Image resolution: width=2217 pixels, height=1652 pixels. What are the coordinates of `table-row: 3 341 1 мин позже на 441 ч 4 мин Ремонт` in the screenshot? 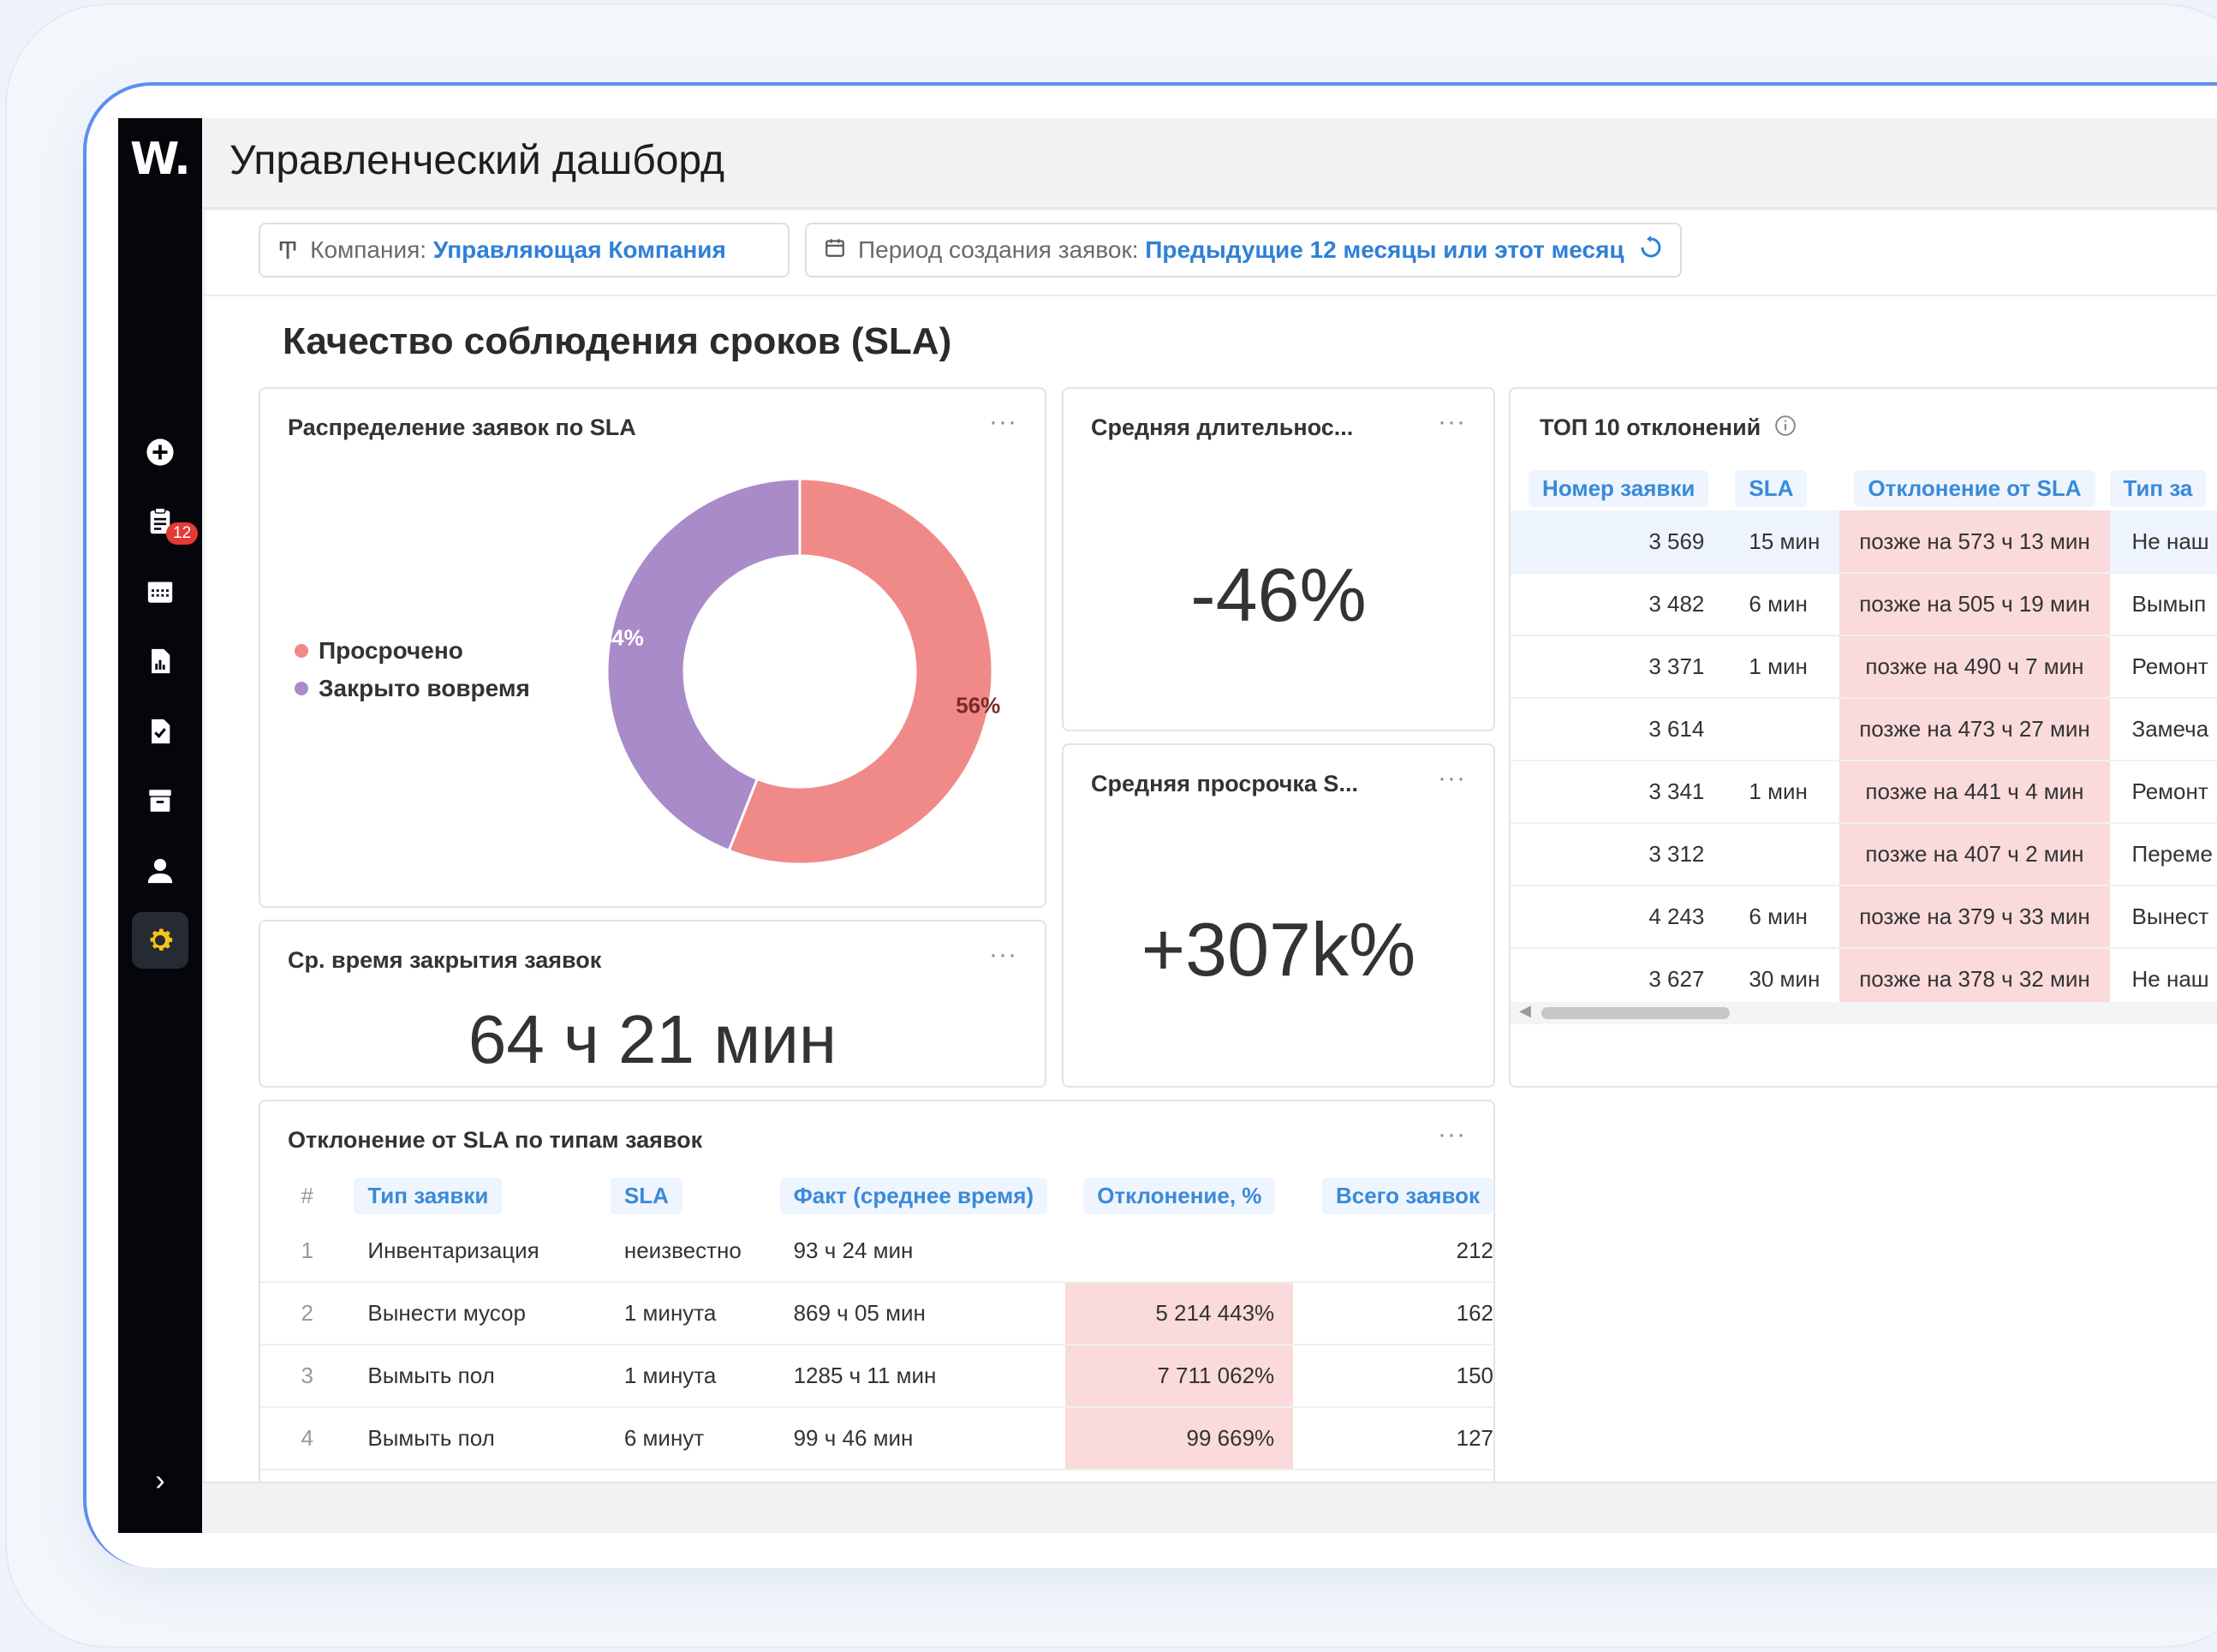 It's located at (1864, 792).